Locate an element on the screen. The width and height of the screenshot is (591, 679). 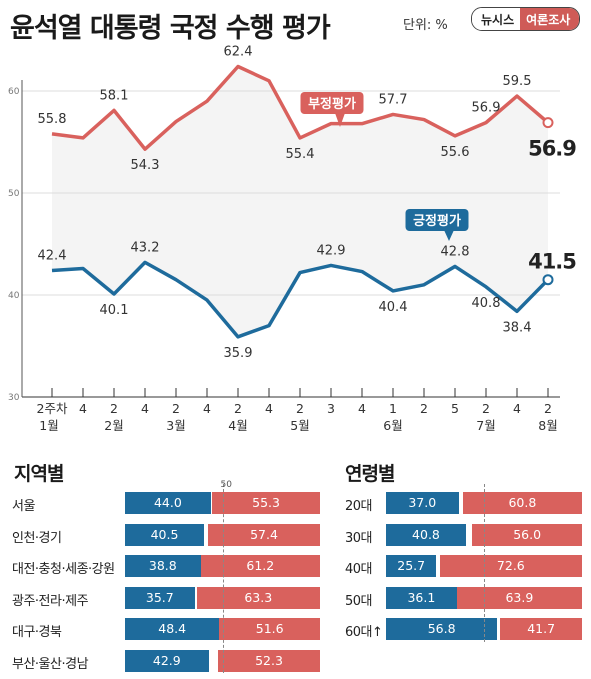
x-tick-label: 1 is located at coordinates (393, 408).